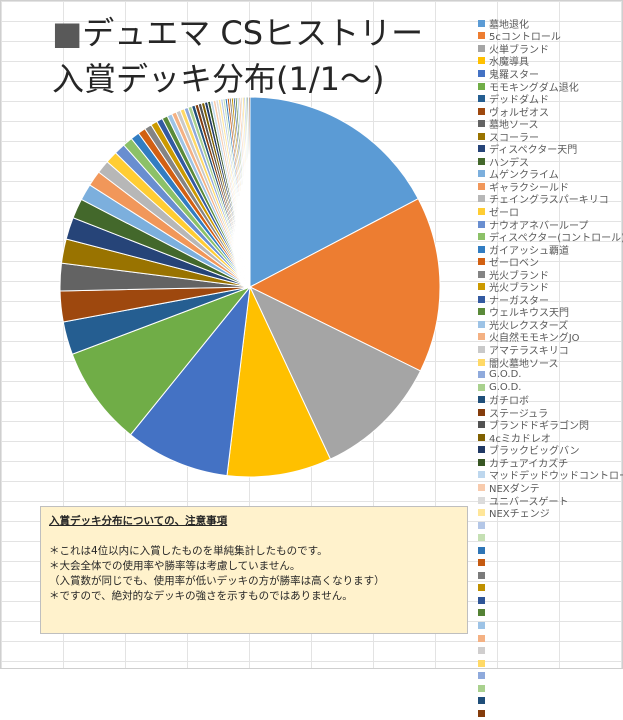 This screenshot has width=623, height=720. What do you see at coordinates (519, 50) in the screenshot?
I see `legend-label: 火単ブランド` at bounding box center [519, 50].